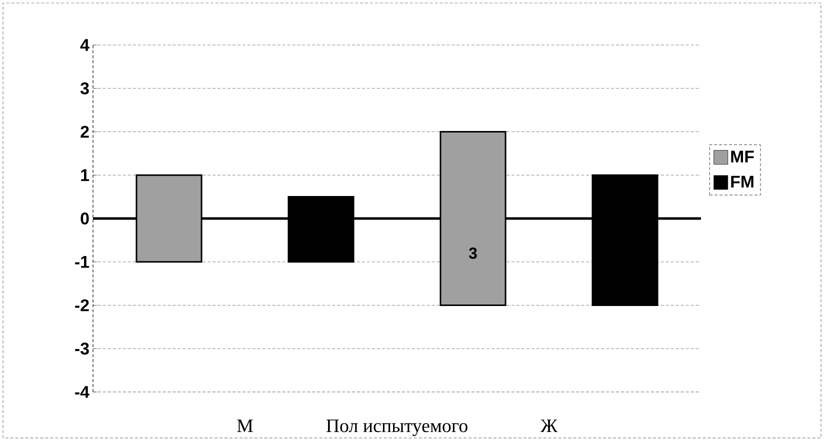 Image resolution: width=824 pixels, height=441 pixels. What do you see at coordinates (742, 156) in the screenshot?
I see `legend-label: MF` at bounding box center [742, 156].